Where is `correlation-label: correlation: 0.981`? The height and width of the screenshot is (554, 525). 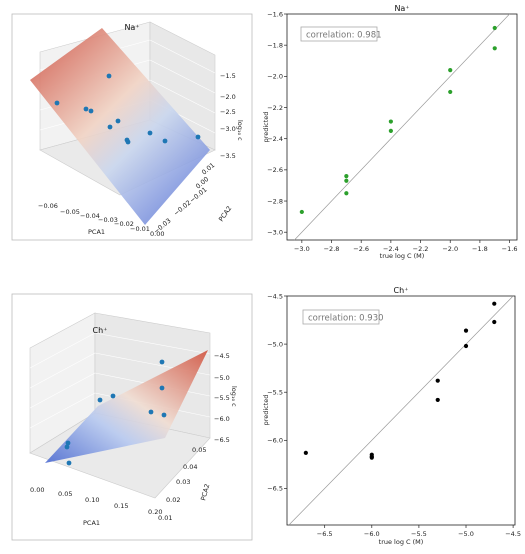 correlation-label: correlation: 0.981 is located at coordinates (344, 36).